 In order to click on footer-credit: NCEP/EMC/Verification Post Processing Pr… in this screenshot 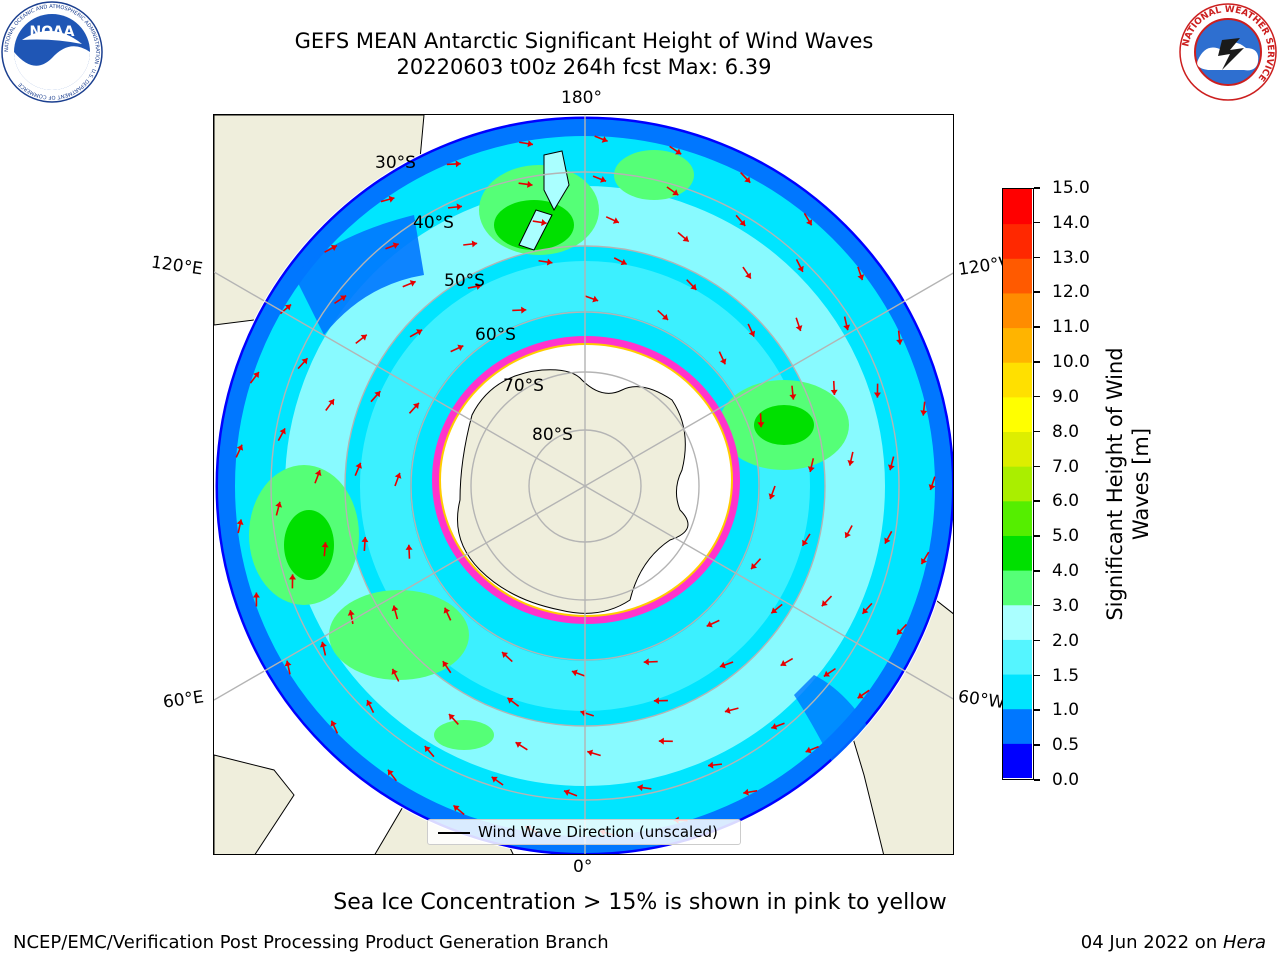, I will do `click(311, 942)`.